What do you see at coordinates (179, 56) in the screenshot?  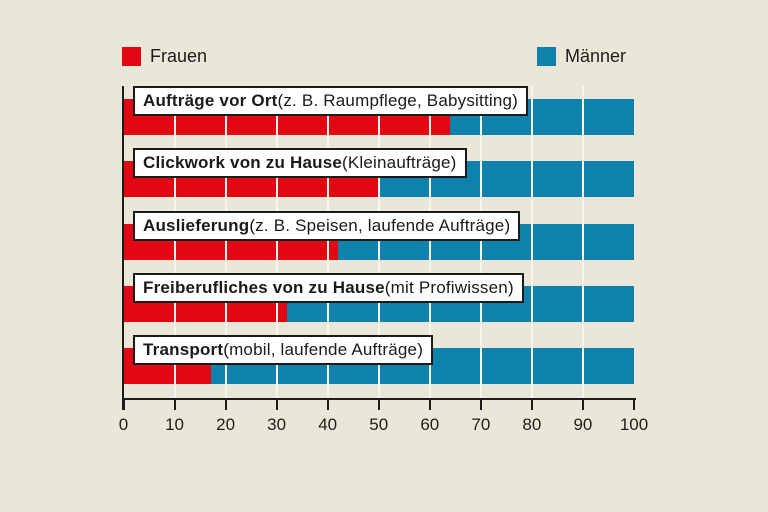 I see `legend-label-frauen: Frauen` at bounding box center [179, 56].